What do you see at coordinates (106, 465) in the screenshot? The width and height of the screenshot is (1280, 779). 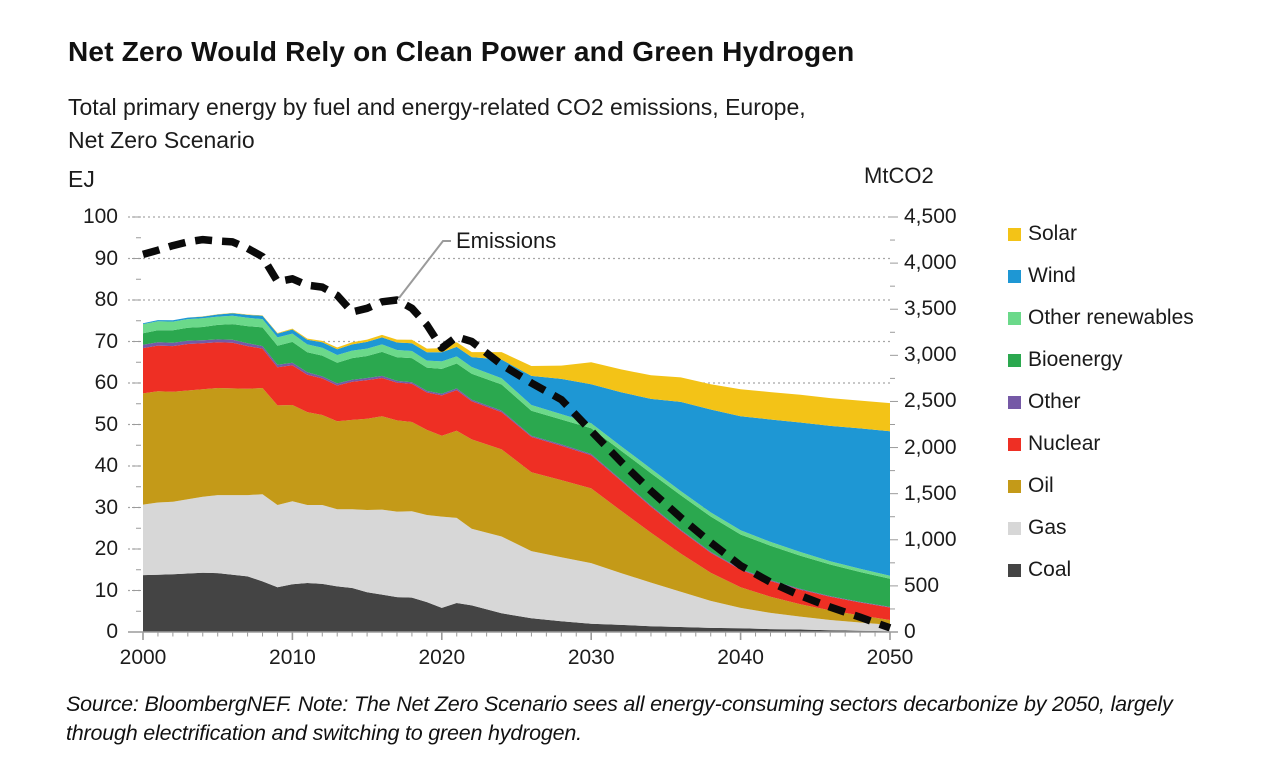 I see `left-axis-tick-label: 40` at bounding box center [106, 465].